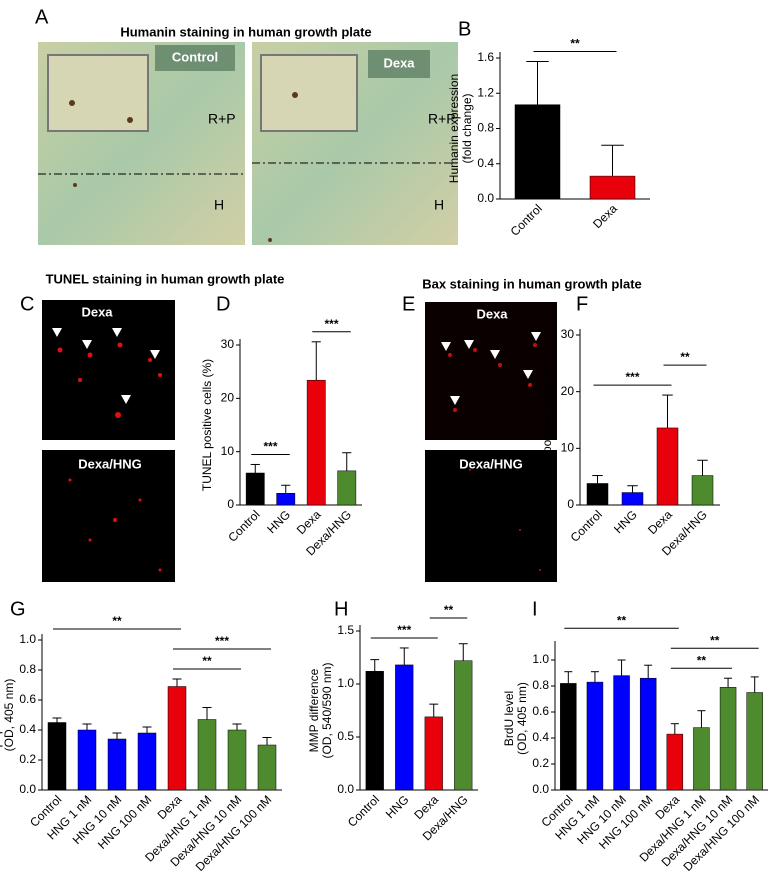 This screenshot has width=778, height=891. What do you see at coordinates (582, 304) in the screenshot?
I see `panel-label: F` at bounding box center [582, 304].